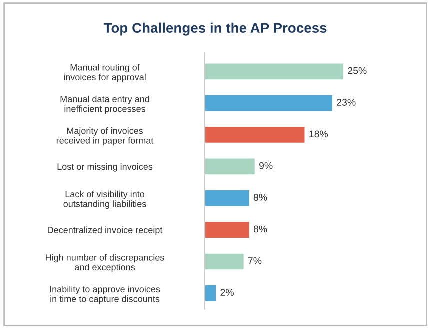 This screenshot has width=431, height=329. Describe the element at coordinates (105, 231) in the screenshot. I see `y-tick-label: Decentralized invoice receipt` at that location.